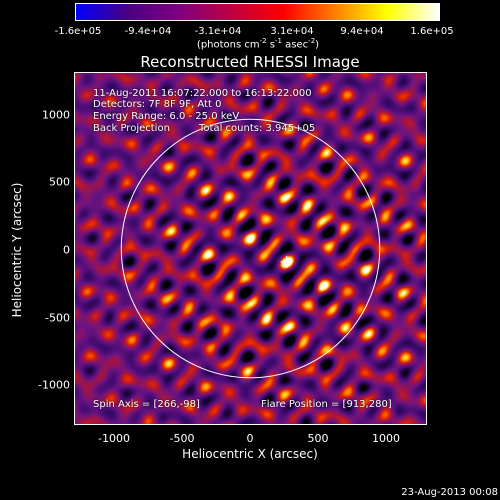 Image resolution: width=500 pixels, height=500 pixels. I want to click on colorbar-tick: 3.1e+04, so click(292, 31).